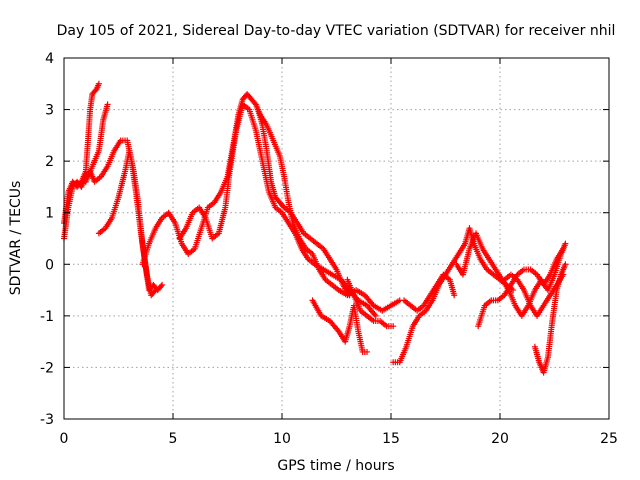 The width and height of the screenshot is (640, 480). Describe the element at coordinates (391, 439) in the screenshot. I see `x-tick-label: 15` at that location.